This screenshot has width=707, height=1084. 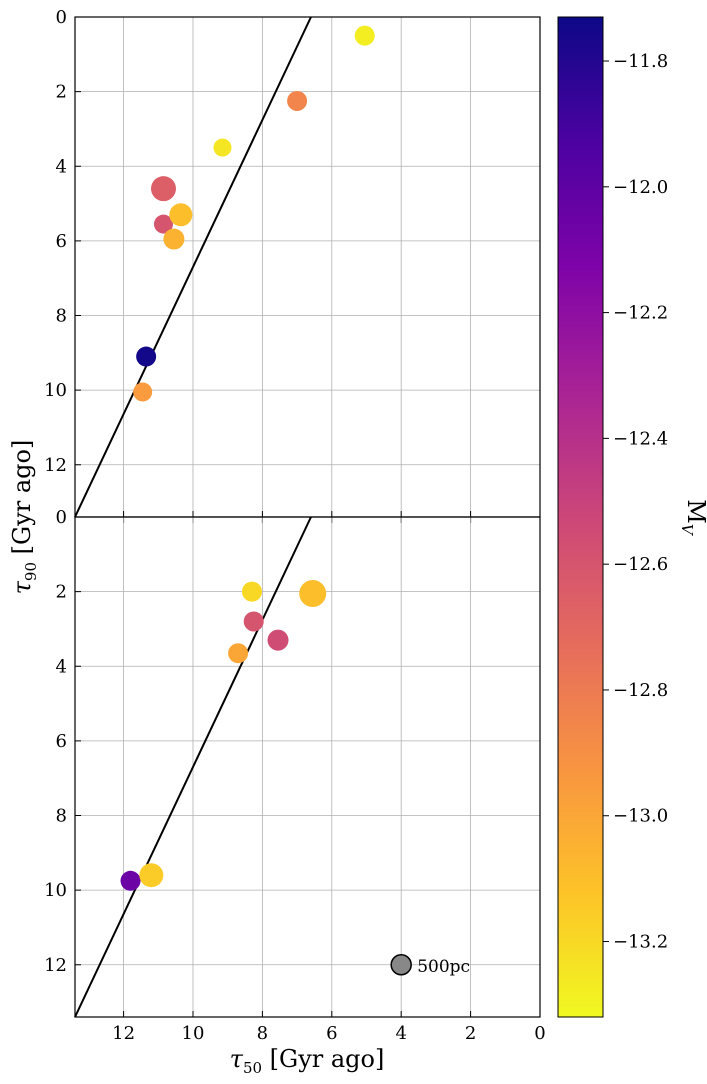 I want to click on colorbar-gradient, so click(x=580, y=517).